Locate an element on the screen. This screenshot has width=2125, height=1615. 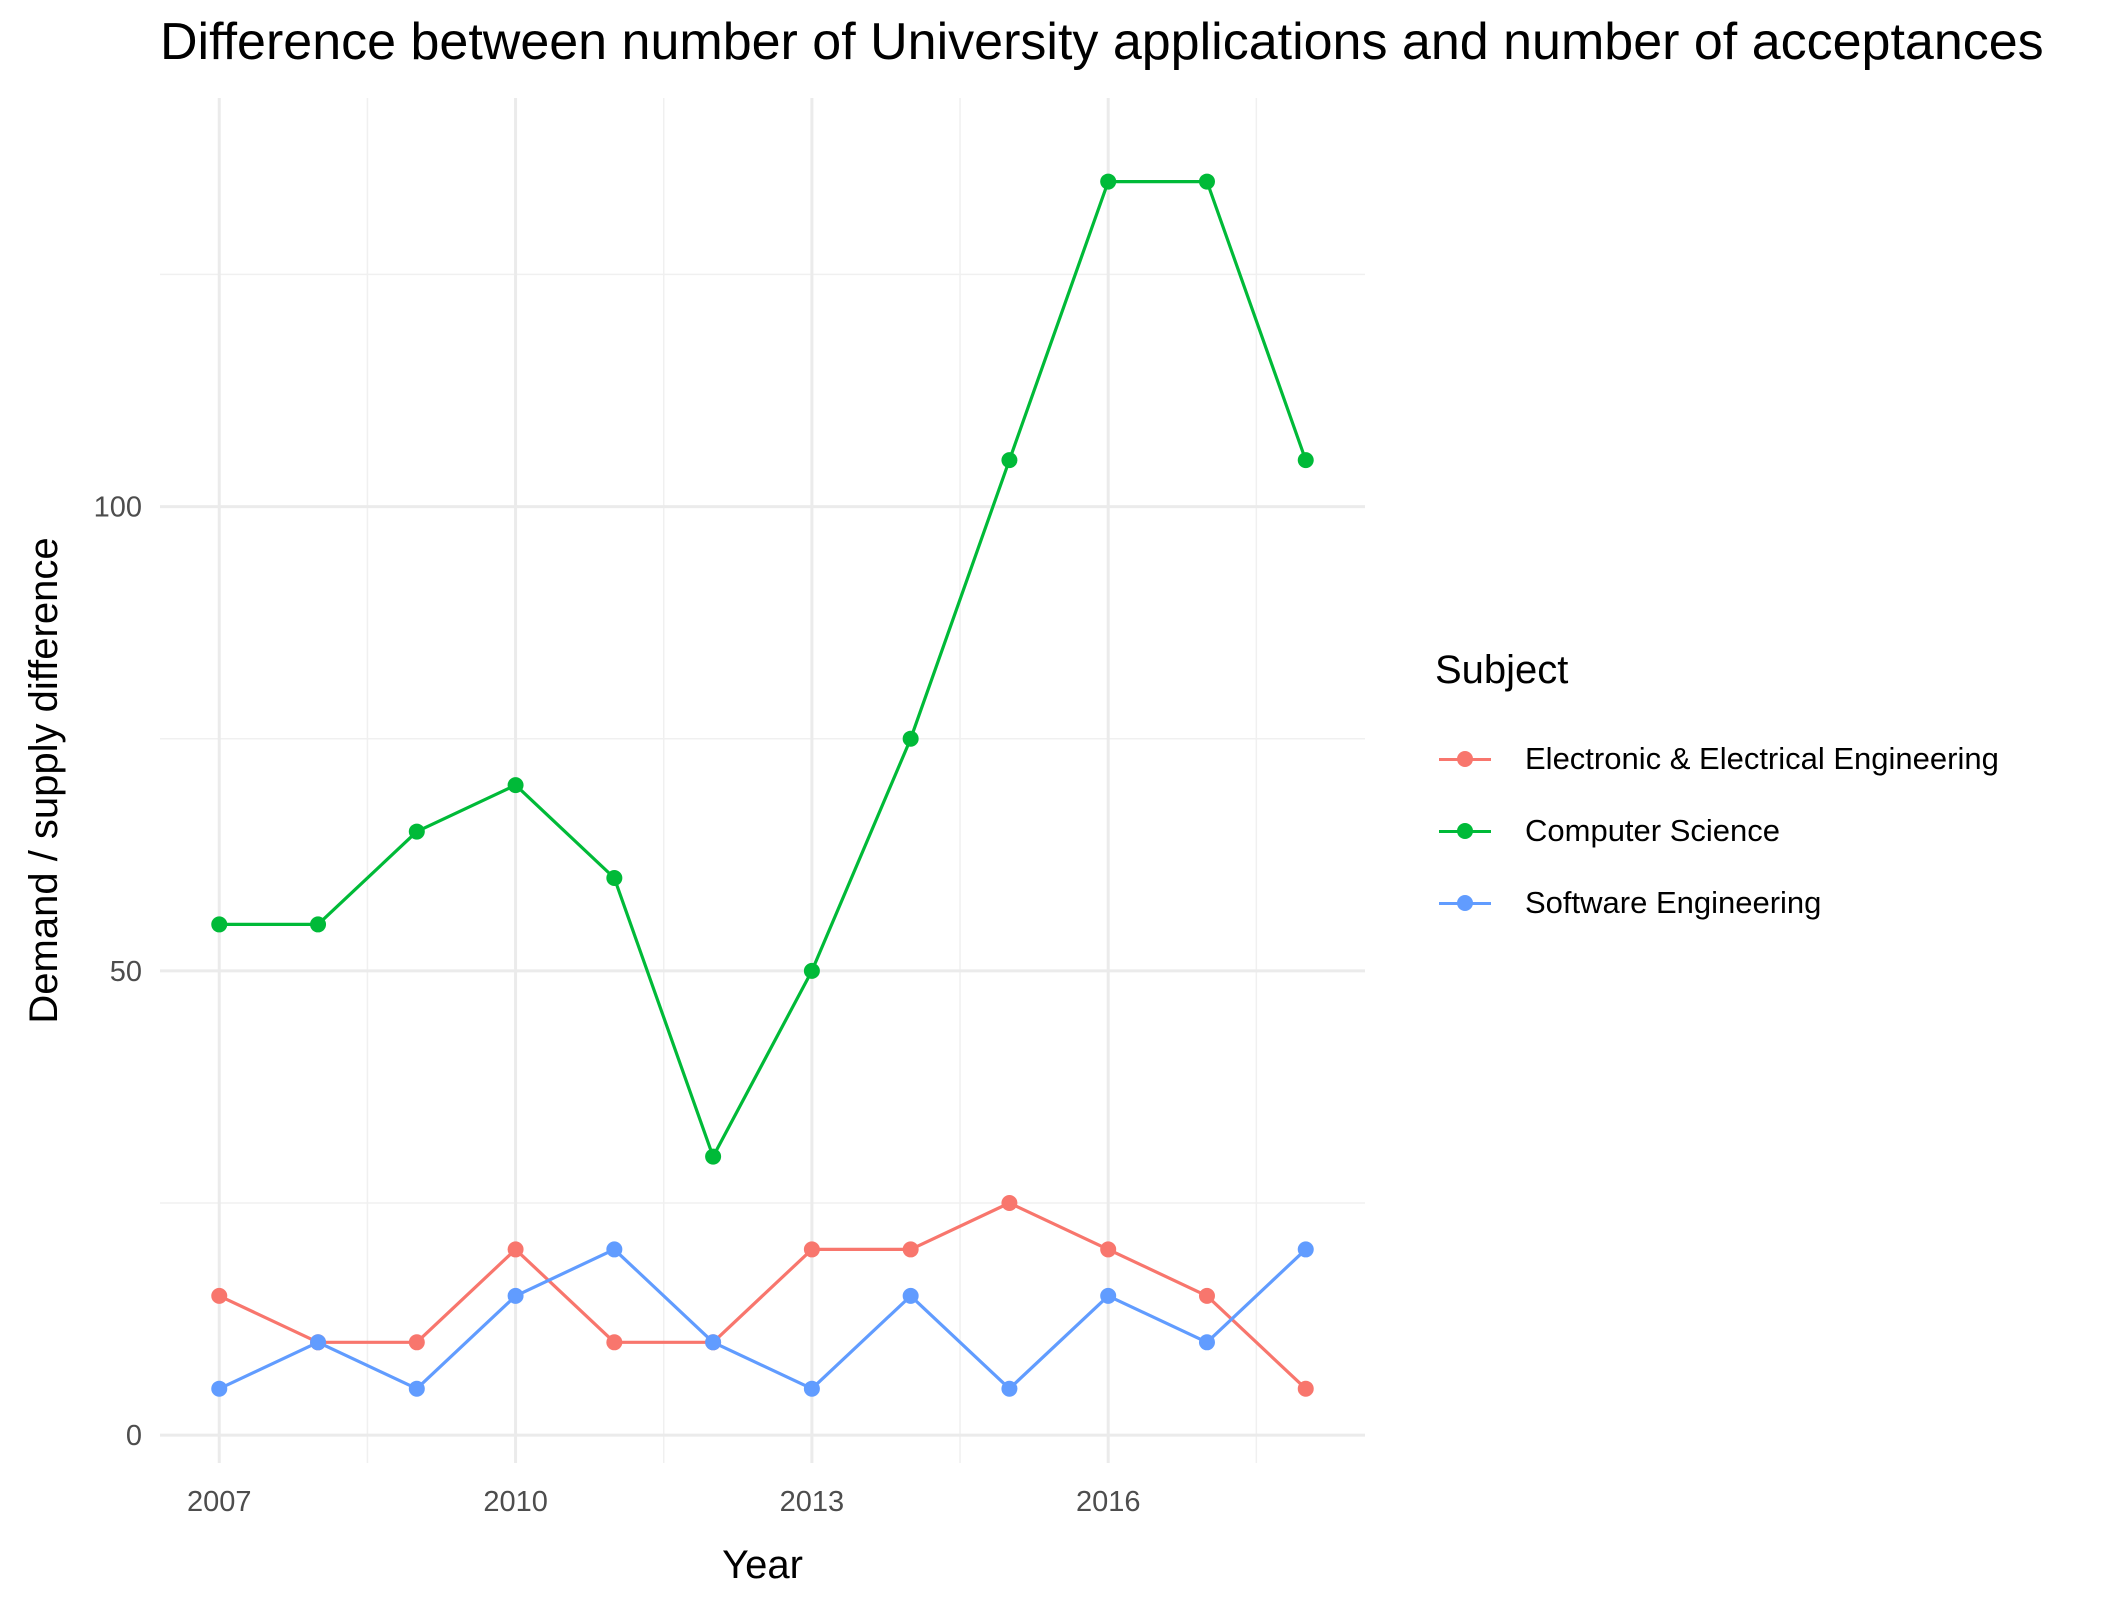
legend-item-electronic-electrical-engineering: Electronic & Electrical Engineering is located at coordinates (1717, 759).